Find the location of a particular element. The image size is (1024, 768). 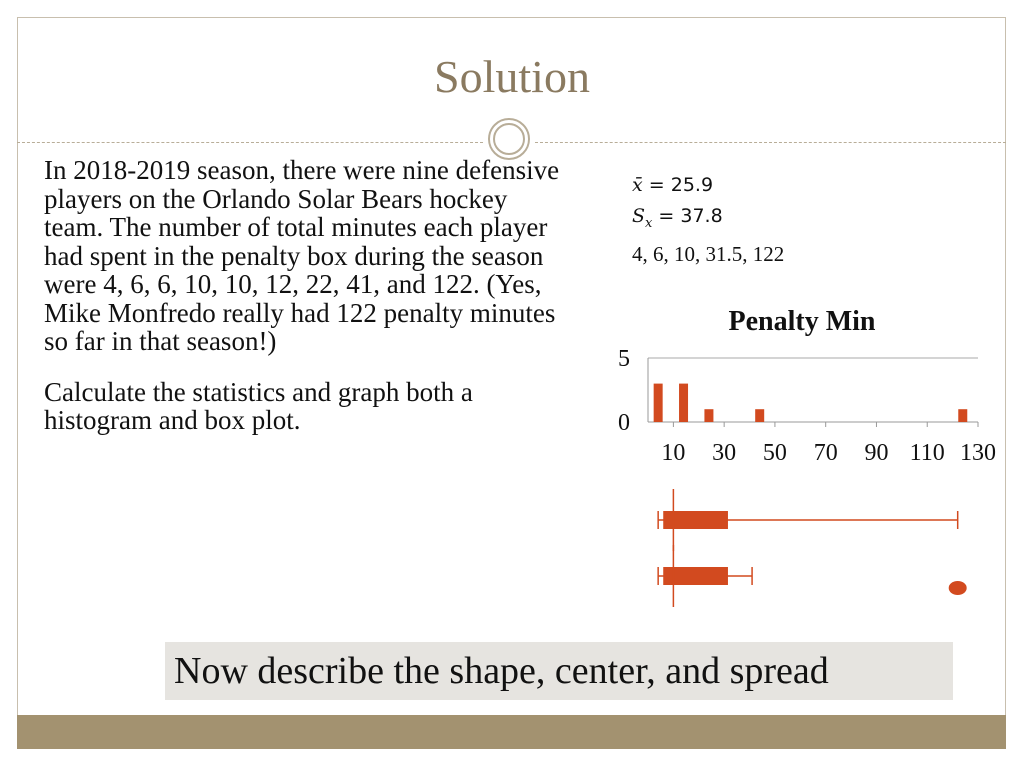

slide-title: Solution is located at coordinates (512, 76).